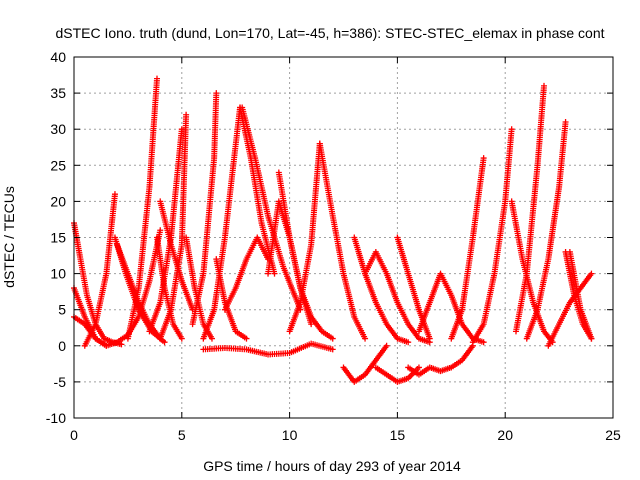 The image size is (640, 480). What do you see at coordinates (74, 435) in the screenshot?
I see `x-tick-label: 0` at bounding box center [74, 435].